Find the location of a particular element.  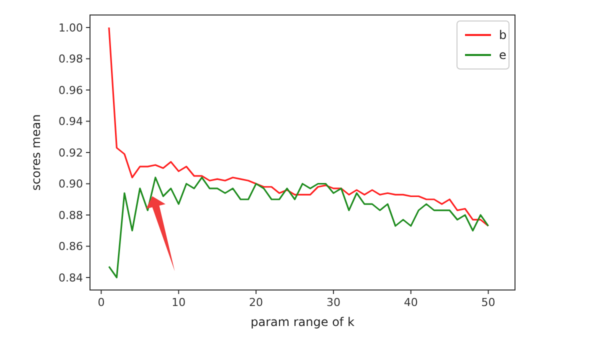

x-tick-label: 10 is located at coordinates (179, 302).